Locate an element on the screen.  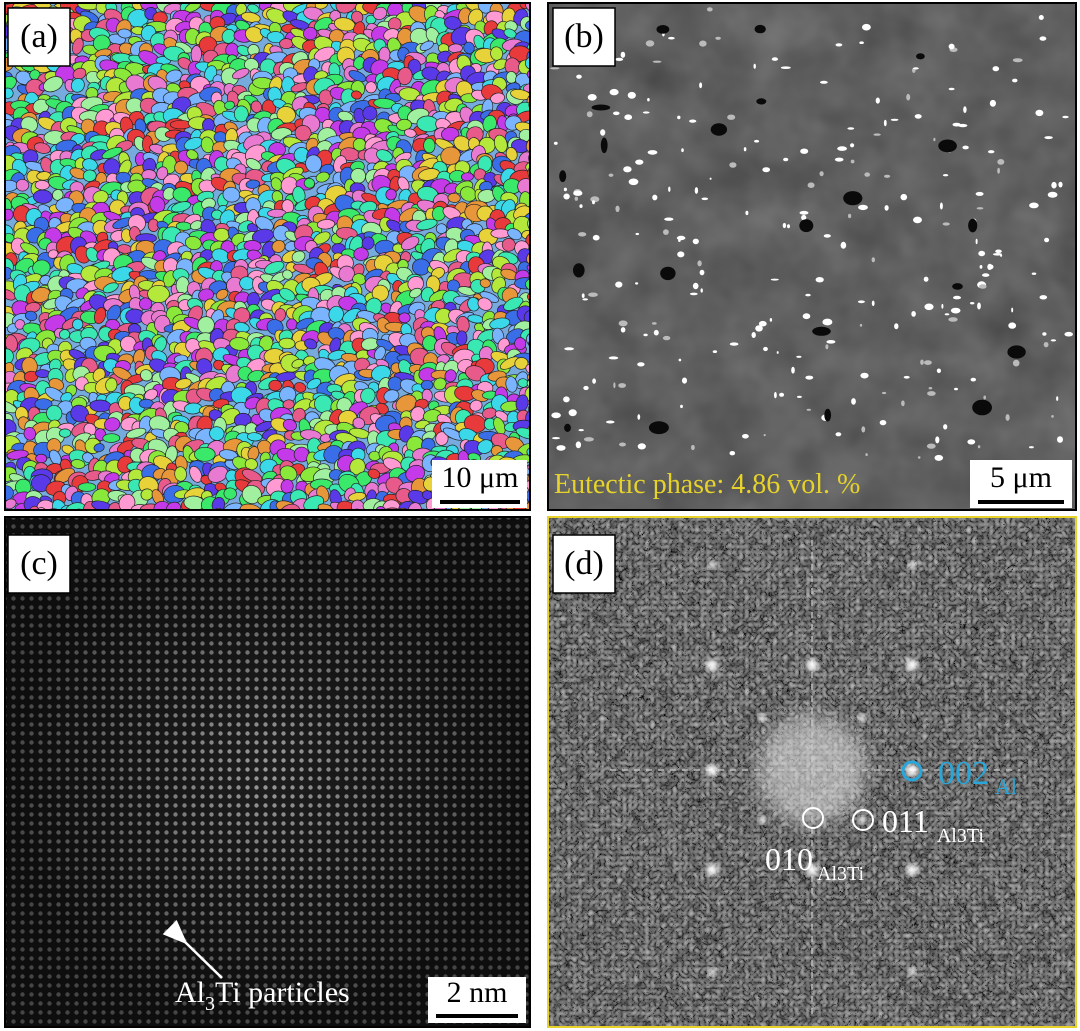
caption: Eutectic phase: 4.86 vol. % is located at coordinates (707, 484).